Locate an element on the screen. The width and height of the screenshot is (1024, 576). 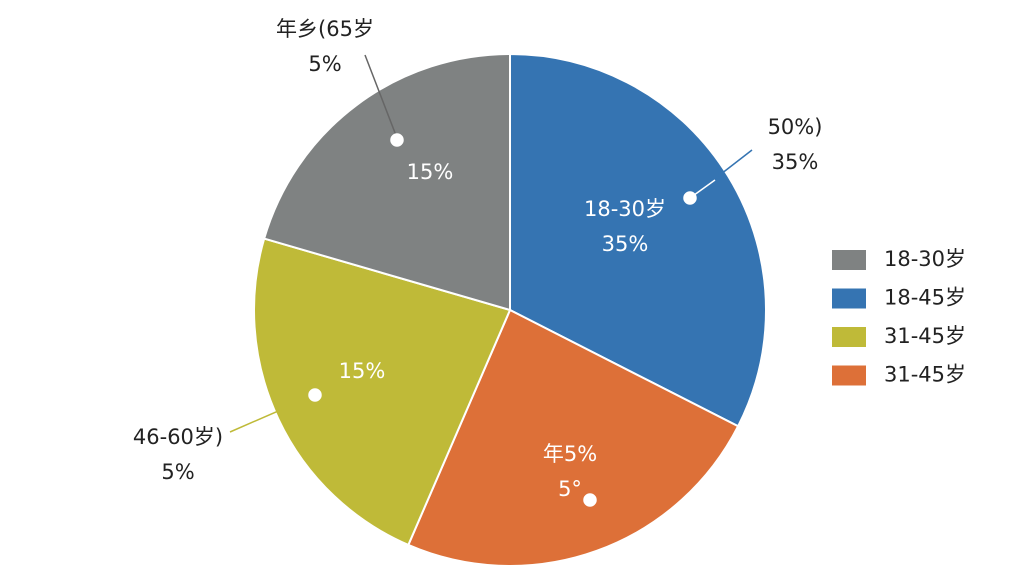
annotation: 年乡(65岁 is located at coordinates (325, 29).